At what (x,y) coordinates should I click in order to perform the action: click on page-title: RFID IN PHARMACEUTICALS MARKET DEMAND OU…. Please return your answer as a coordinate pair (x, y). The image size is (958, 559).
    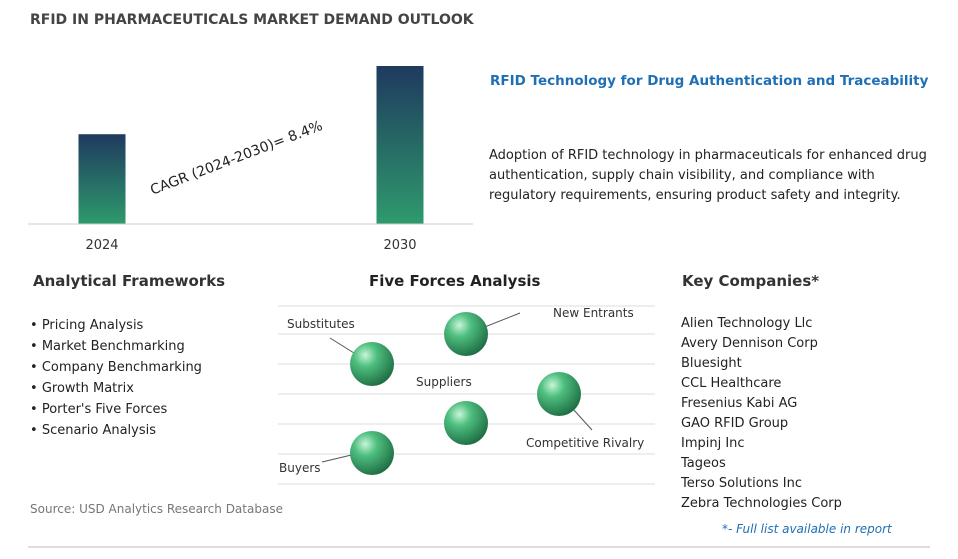
    Looking at the image, I should click on (252, 20).